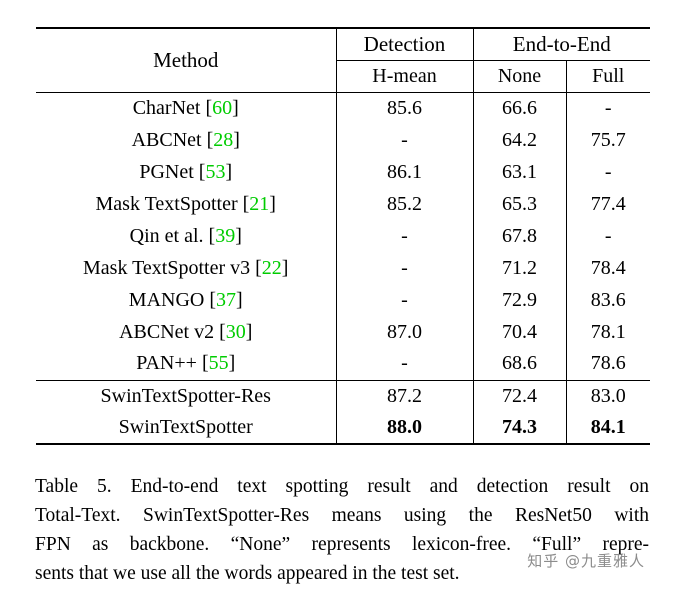 This screenshot has height=595, width=685. I want to click on hmean-cell: 85.2, so click(405, 204).